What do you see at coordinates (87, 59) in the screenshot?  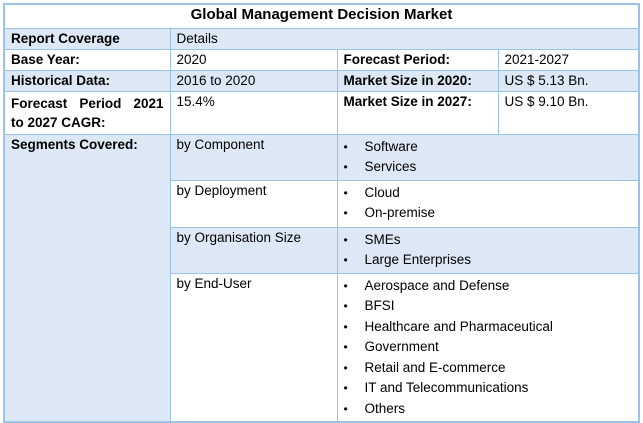 I see `base-year-label: Base Year:` at bounding box center [87, 59].